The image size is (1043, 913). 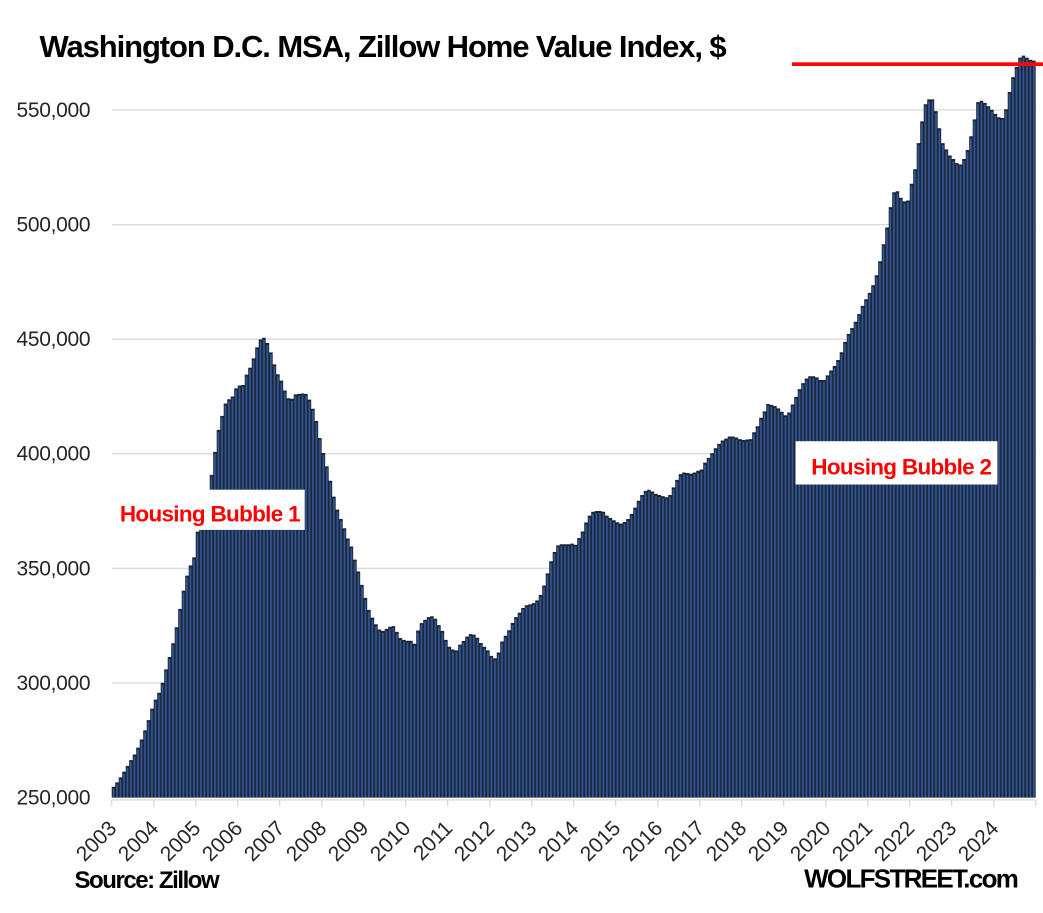 What do you see at coordinates (53, 225) in the screenshot?
I see `svg-text: 500,000` at bounding box center [53, 225].